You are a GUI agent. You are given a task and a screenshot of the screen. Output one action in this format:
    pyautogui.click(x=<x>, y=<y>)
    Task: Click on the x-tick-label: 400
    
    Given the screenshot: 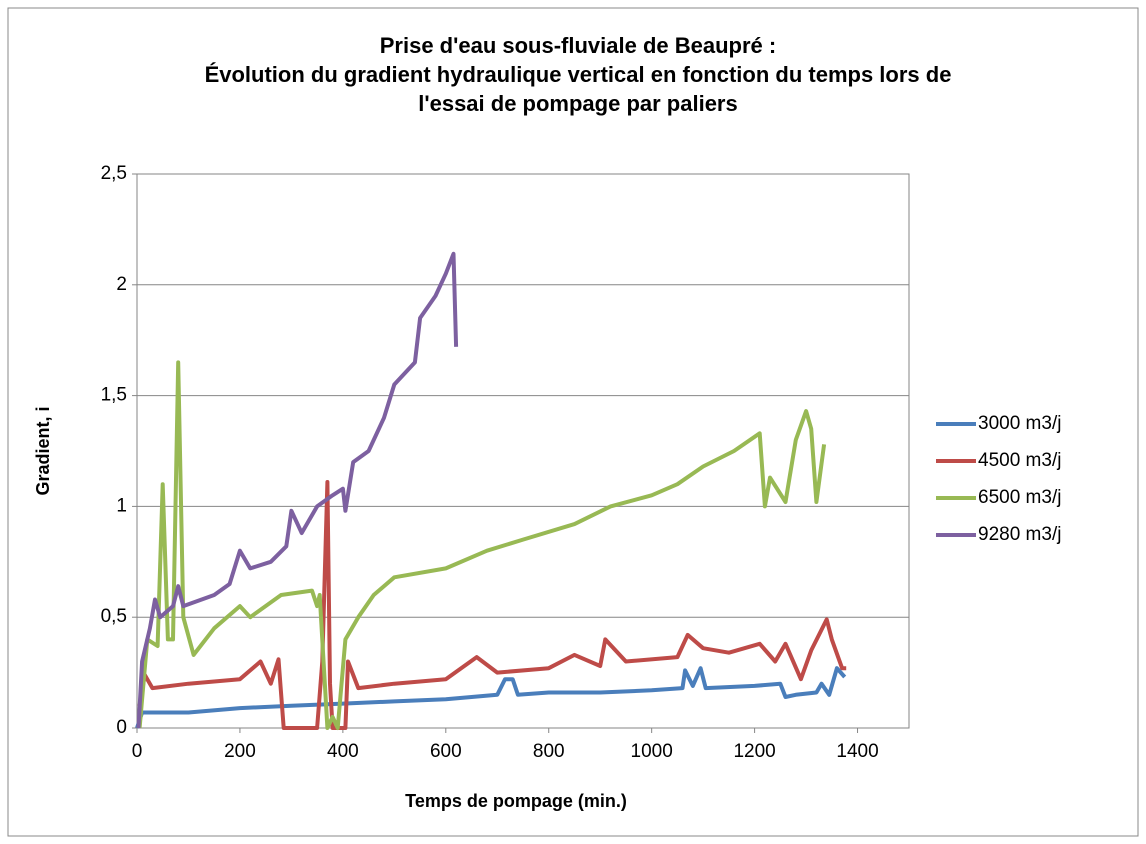 What is the action you would take?
    pyautogui.click(x=343, y=751)
    